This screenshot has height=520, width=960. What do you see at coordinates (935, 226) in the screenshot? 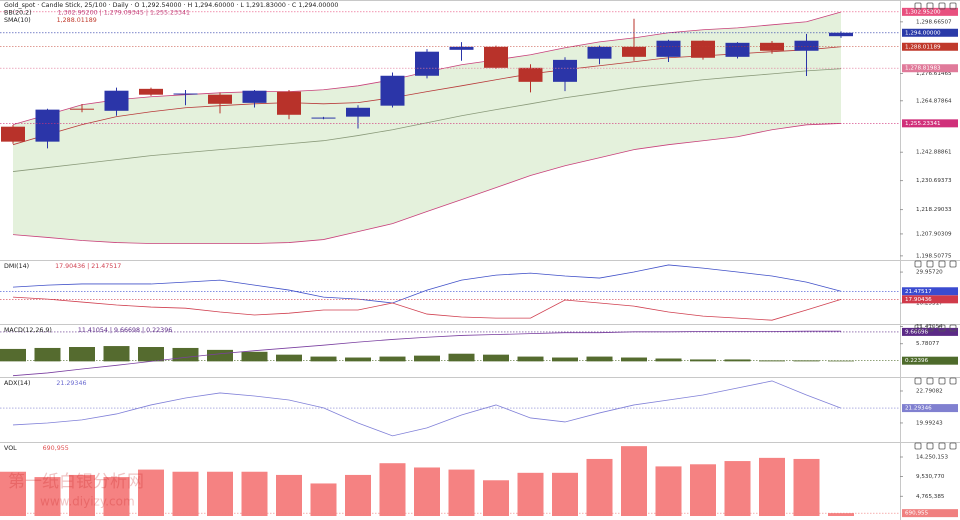
I see `panel-toolbars` at bounding box center [935, 226].